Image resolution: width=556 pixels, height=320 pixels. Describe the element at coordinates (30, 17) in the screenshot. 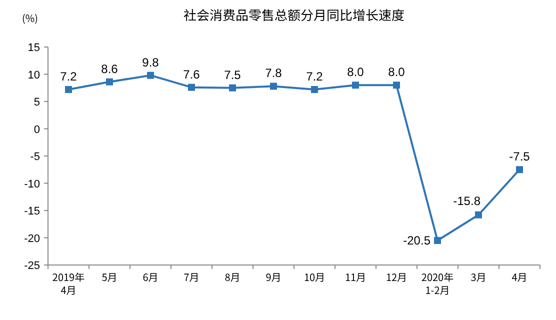

I see `y-axis-title: (%)` at that location.